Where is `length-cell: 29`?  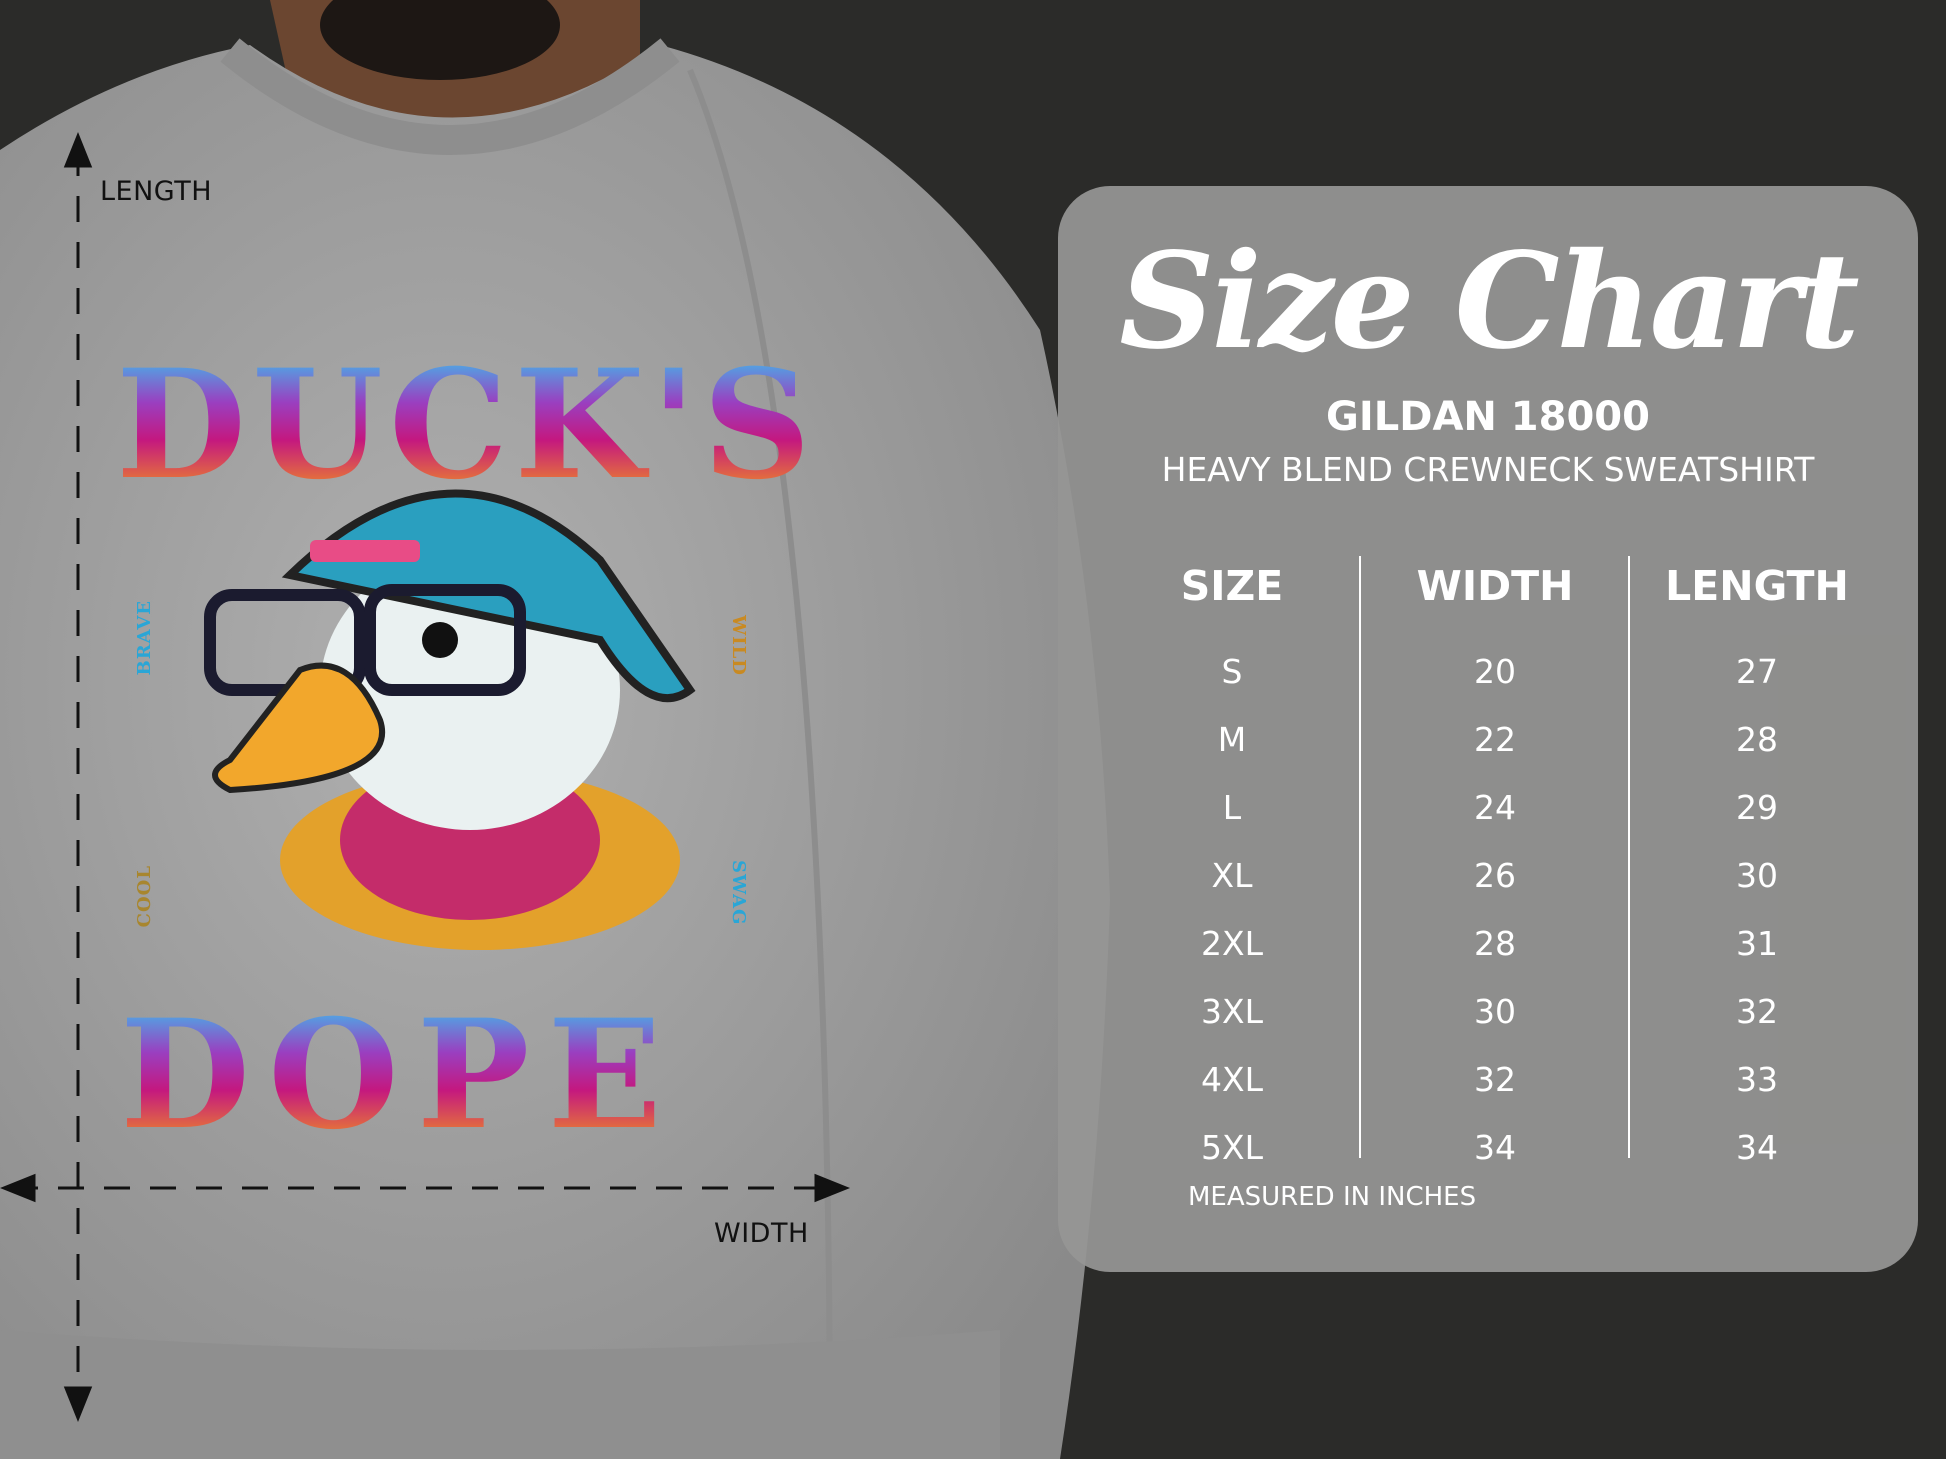 length-cell: 29 is located at coordinates (1757, 807).